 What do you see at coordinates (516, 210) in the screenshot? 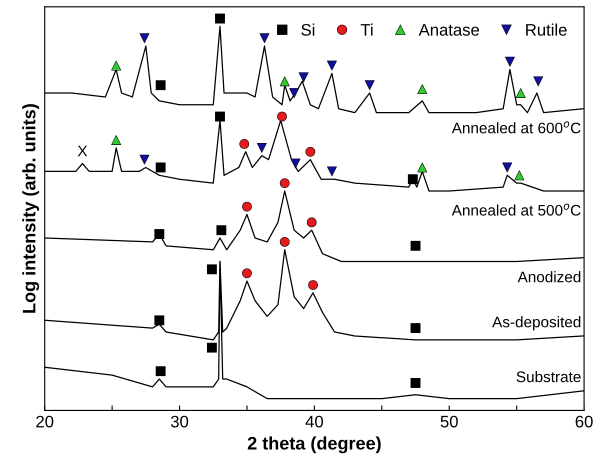
I see `series-label: Annealed at 500$^{o}$C` at bounding box center [516, 210].